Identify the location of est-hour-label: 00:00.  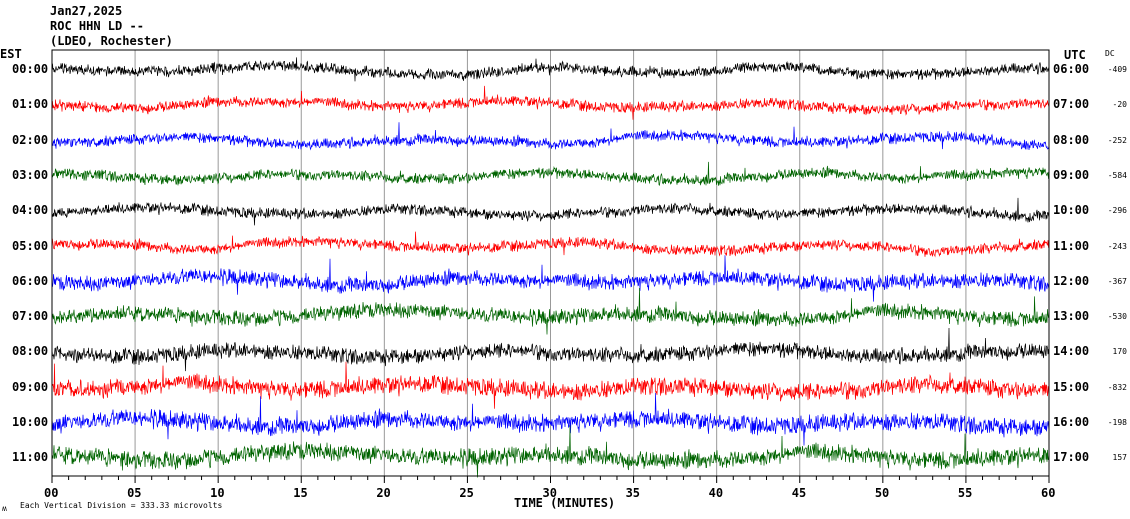
(30, 69).